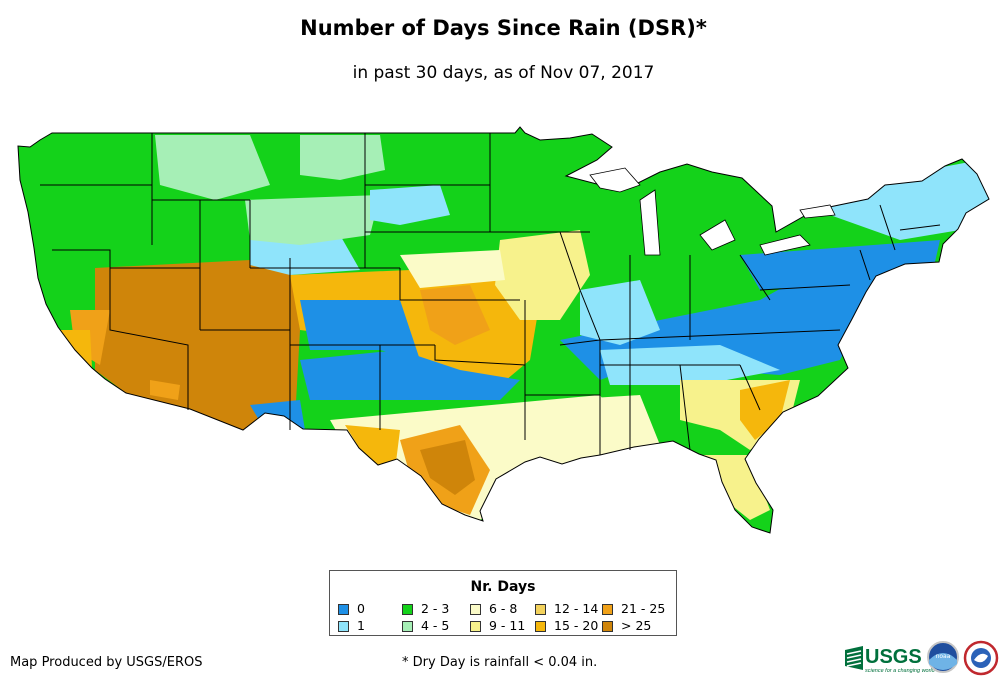  I want to click on noaa-logo: noaa, so click(943, 657).